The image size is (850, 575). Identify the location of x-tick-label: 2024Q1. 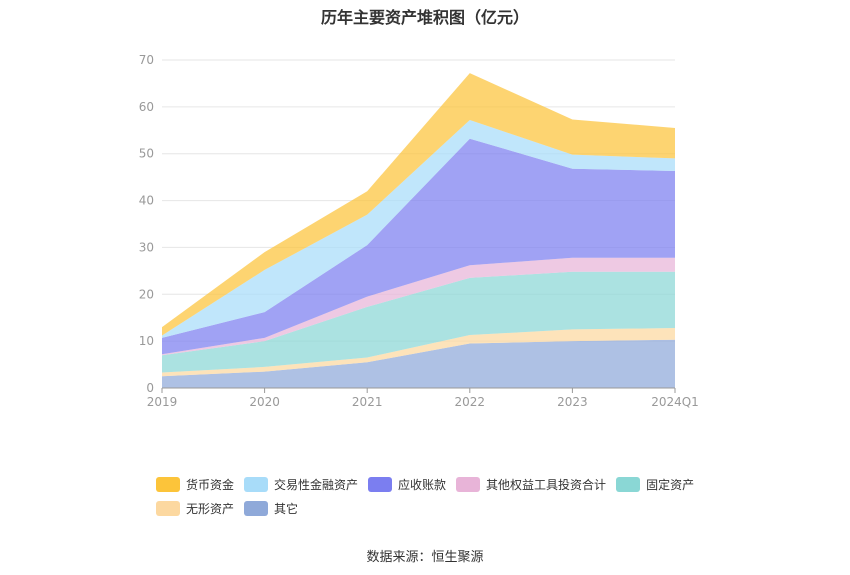
(675, 402).